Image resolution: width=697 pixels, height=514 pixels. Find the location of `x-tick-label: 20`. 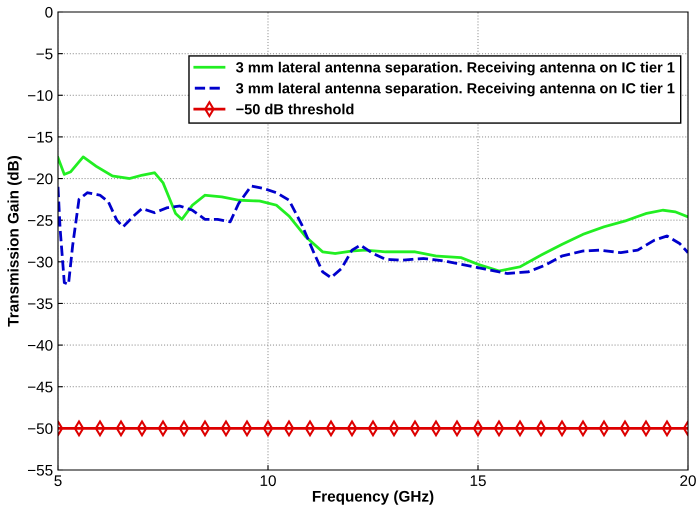

x-tick-label: 20 is located at coordinates (688, 480).